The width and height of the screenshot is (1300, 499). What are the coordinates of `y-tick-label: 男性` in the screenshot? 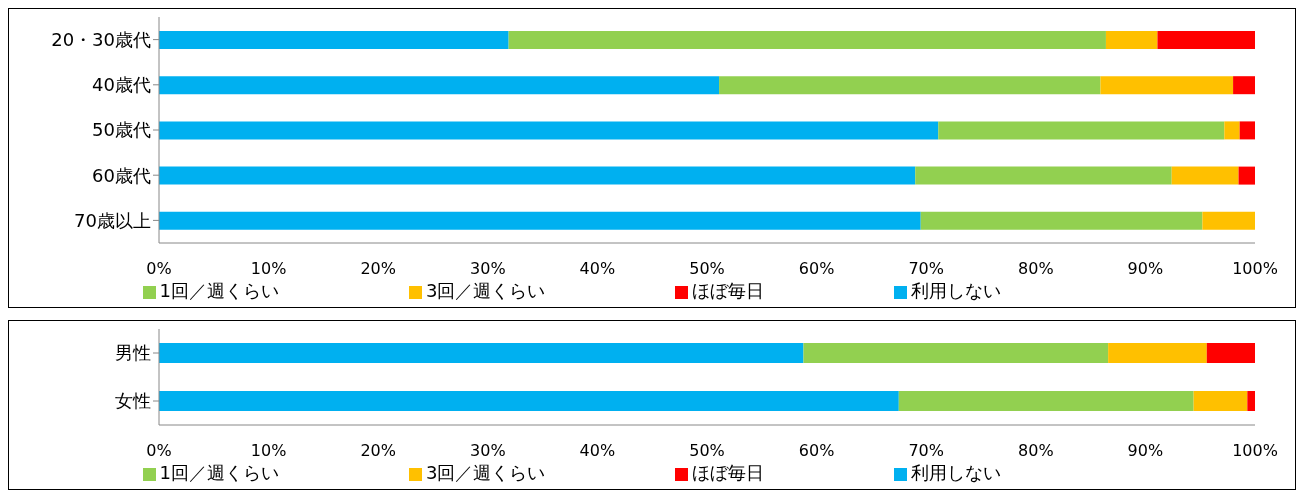 It's located at (133, 353).